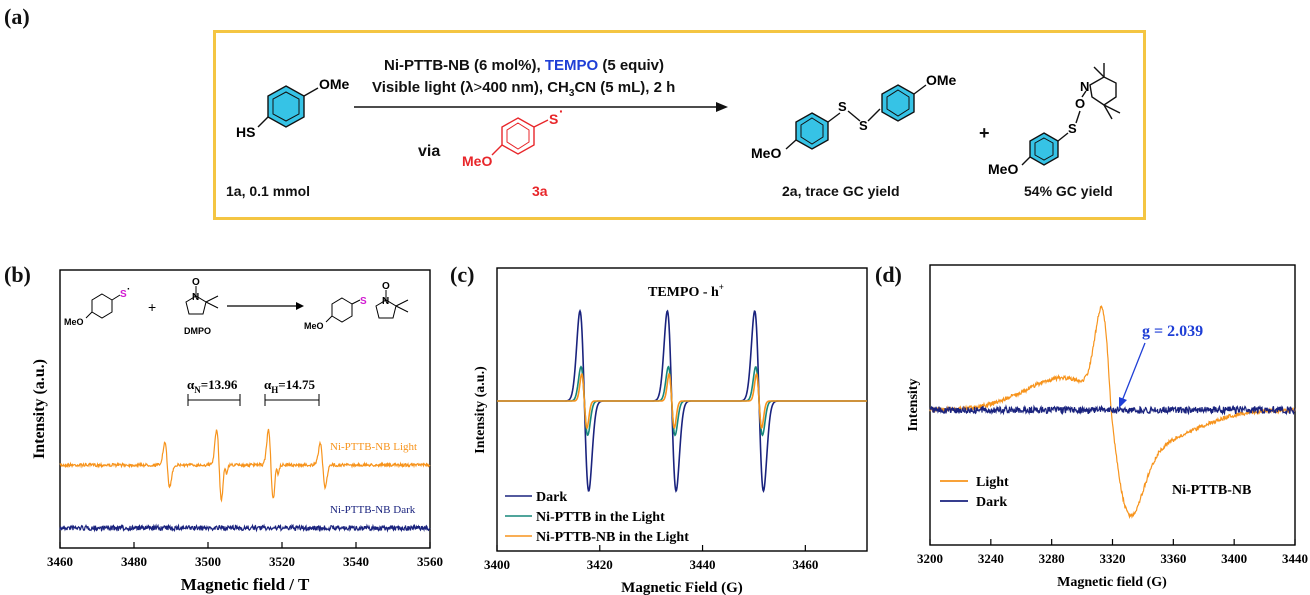 The height and width of the screenshot is (595, 1310). Describe the element at coordinates (245, 584) in the screenshot. I see `chart-b-xlabel: Magnetic field / T` at that location.